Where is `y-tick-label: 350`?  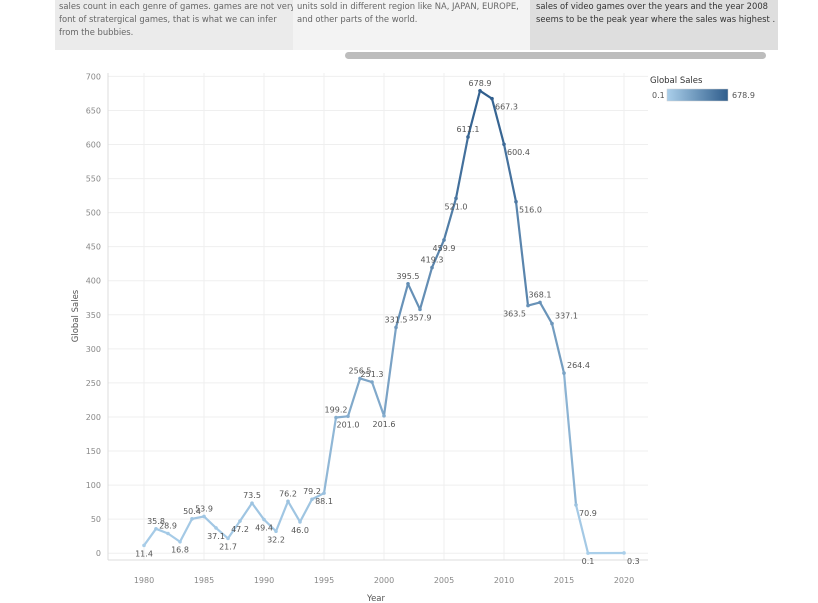
y-tick-label: 350 is located at coordinates (93, 315).